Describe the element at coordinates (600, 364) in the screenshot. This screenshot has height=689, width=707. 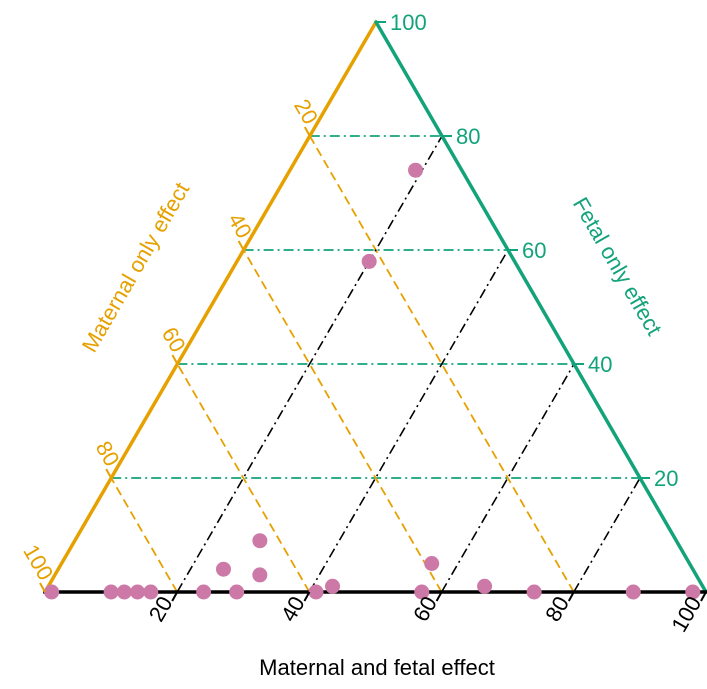
I see `right-tick-label-40: 40` at that location.